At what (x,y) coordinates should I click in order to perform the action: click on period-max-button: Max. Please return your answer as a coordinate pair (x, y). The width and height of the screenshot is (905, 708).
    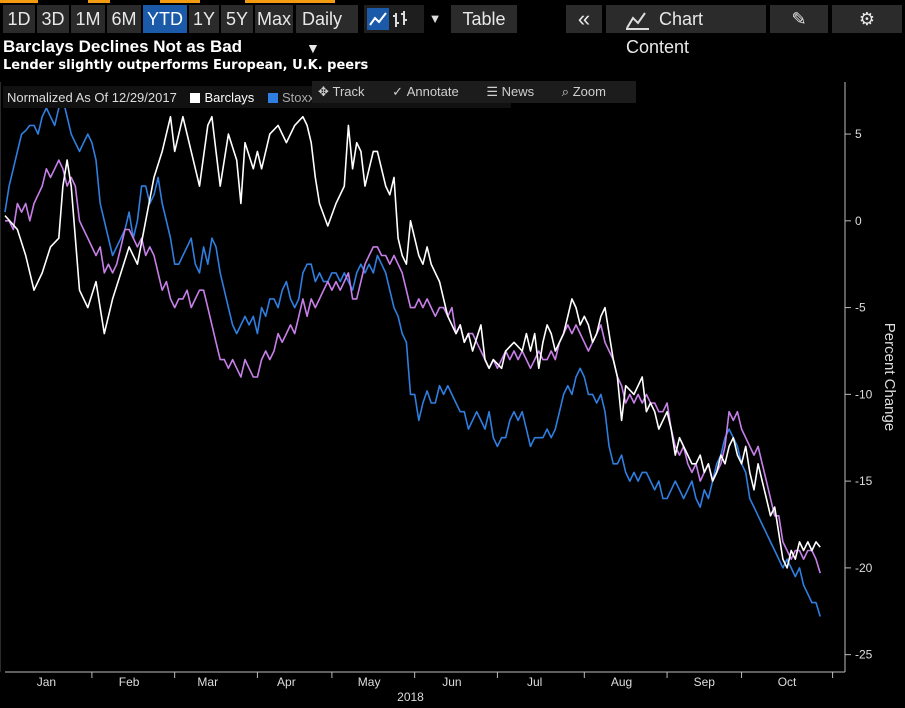
    Looking at the image, I should click on (274, 19).